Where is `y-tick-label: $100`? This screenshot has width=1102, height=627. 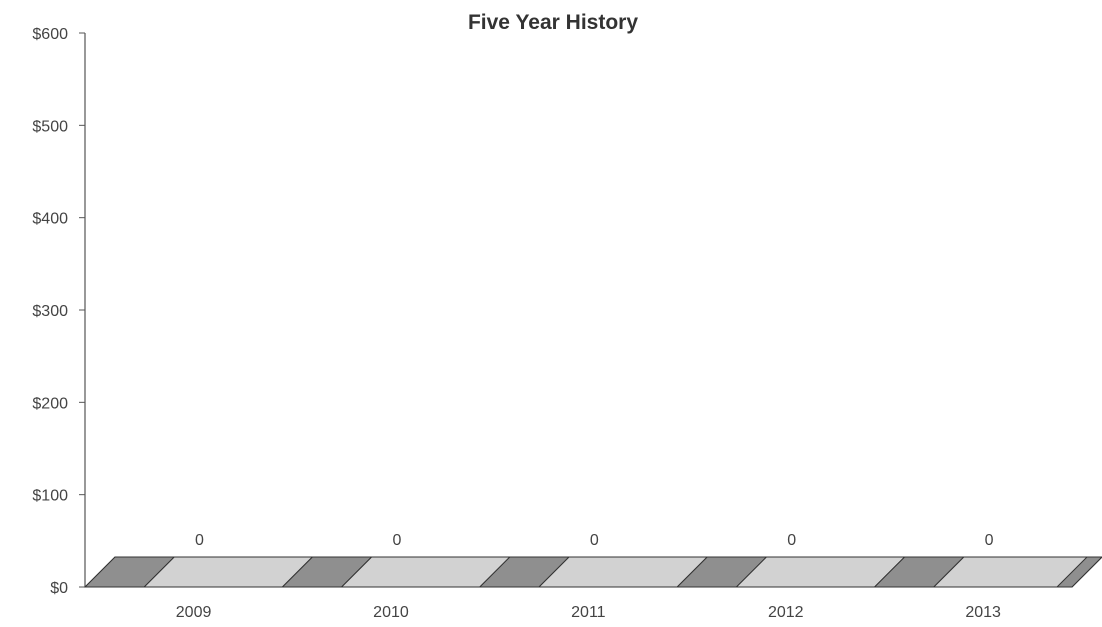 y-tick-label: $100 is located at coordinates (50, 496).